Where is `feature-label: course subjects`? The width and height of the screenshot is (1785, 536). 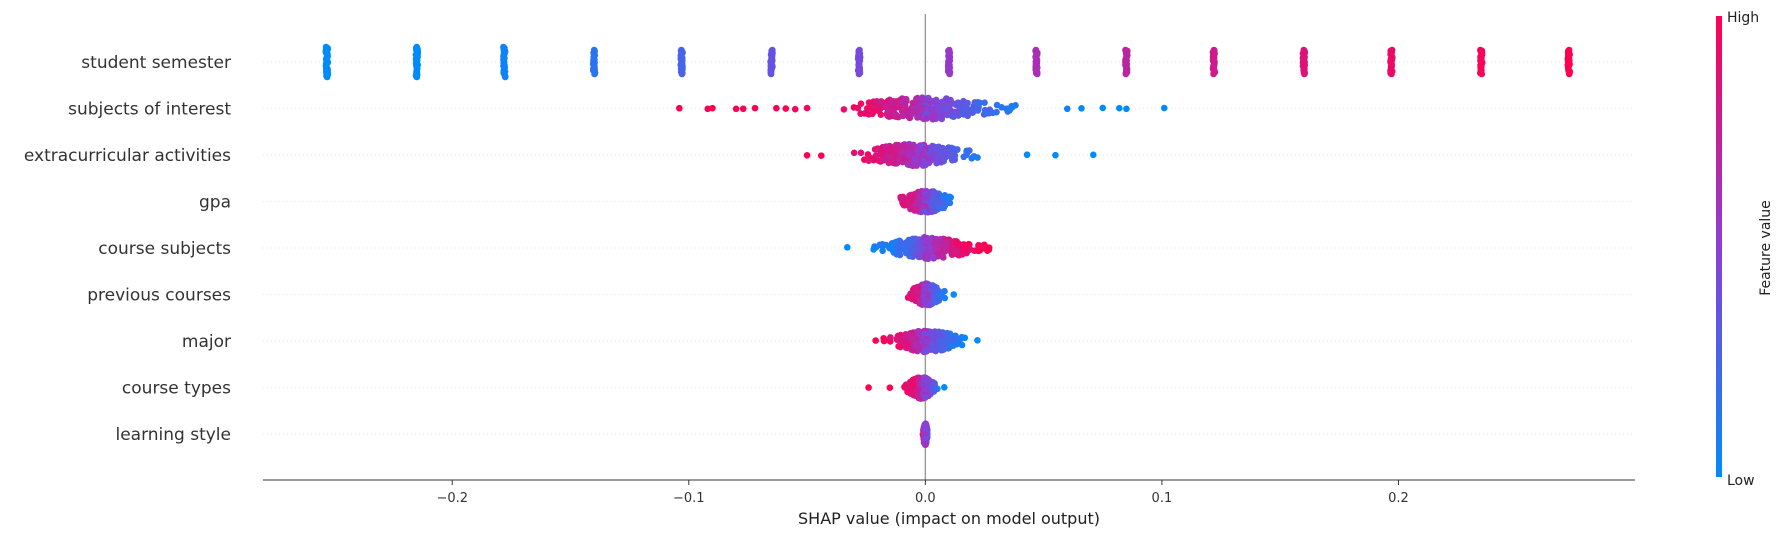
feature-label: course subjects is located at coordinates (164, 249).